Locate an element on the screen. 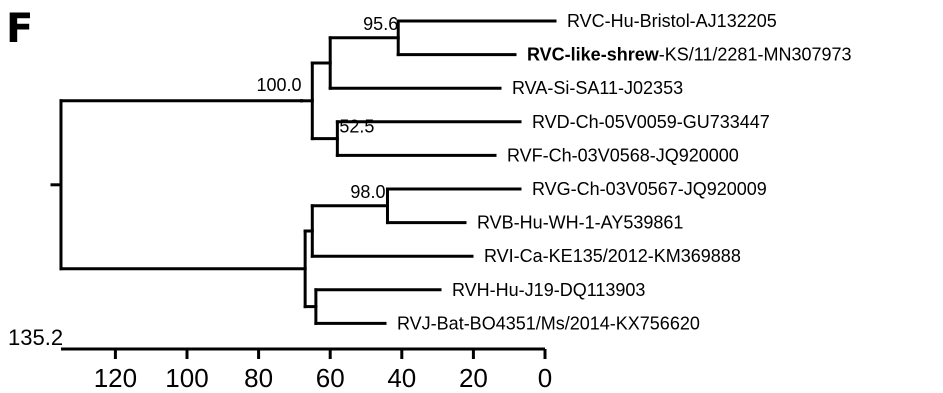 This screenshot has width=943, height=393. tip-label-text: RVG-Ch-03V0567-JQ920009 is located at coordinates (649, 189).